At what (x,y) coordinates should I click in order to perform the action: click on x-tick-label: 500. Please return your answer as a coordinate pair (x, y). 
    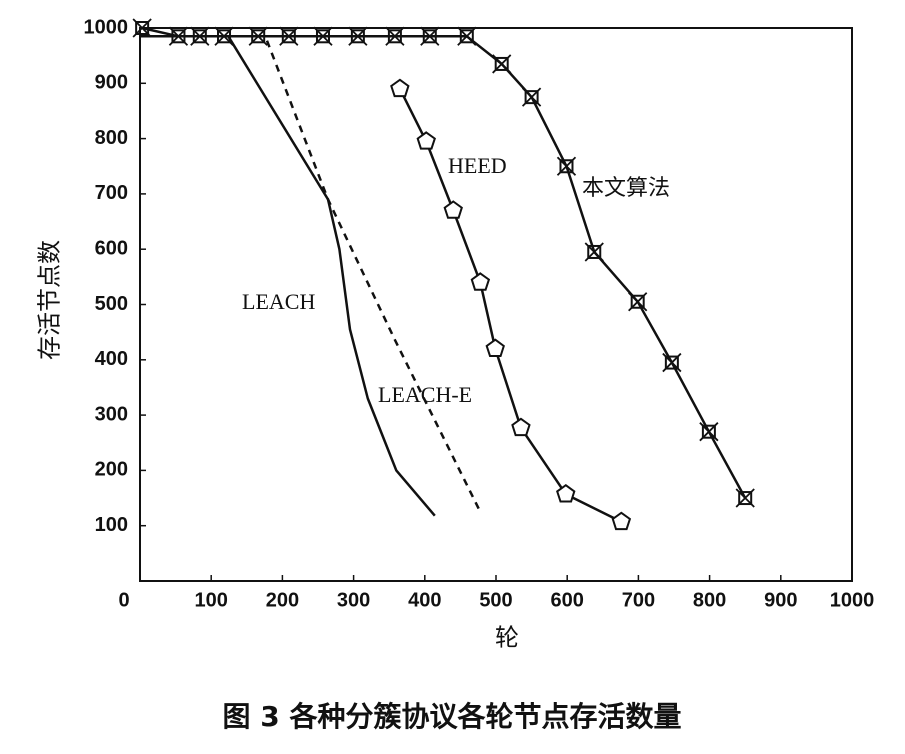
    Looking at the image, I should click on (495, 600).